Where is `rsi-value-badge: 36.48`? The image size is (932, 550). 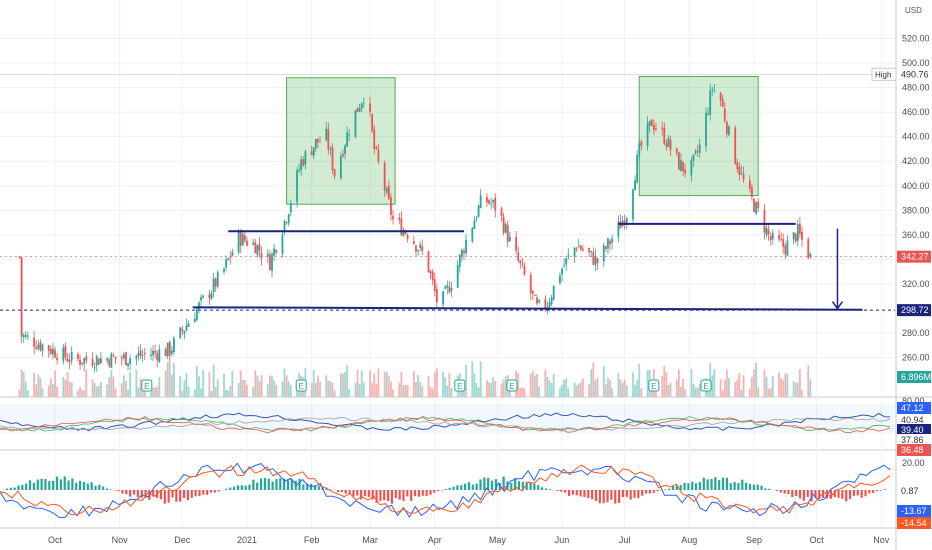 rsi-value-badge: 36.48 is located at coordinates (914, 450).